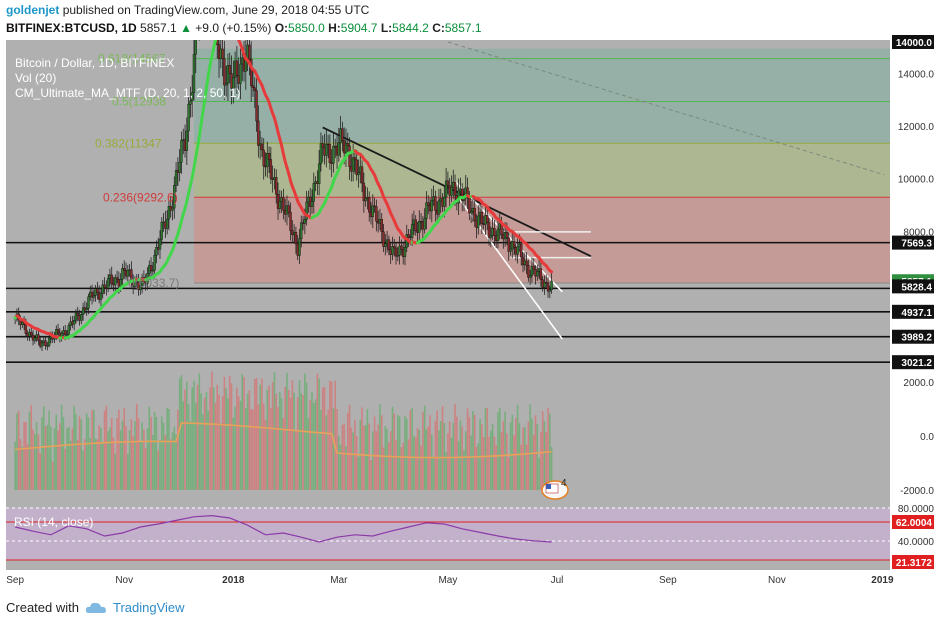  What do you see at coordinates (882, 580) in the screenshot?
I see `time-tick-label: 2019` at bounding box center [882, 580].